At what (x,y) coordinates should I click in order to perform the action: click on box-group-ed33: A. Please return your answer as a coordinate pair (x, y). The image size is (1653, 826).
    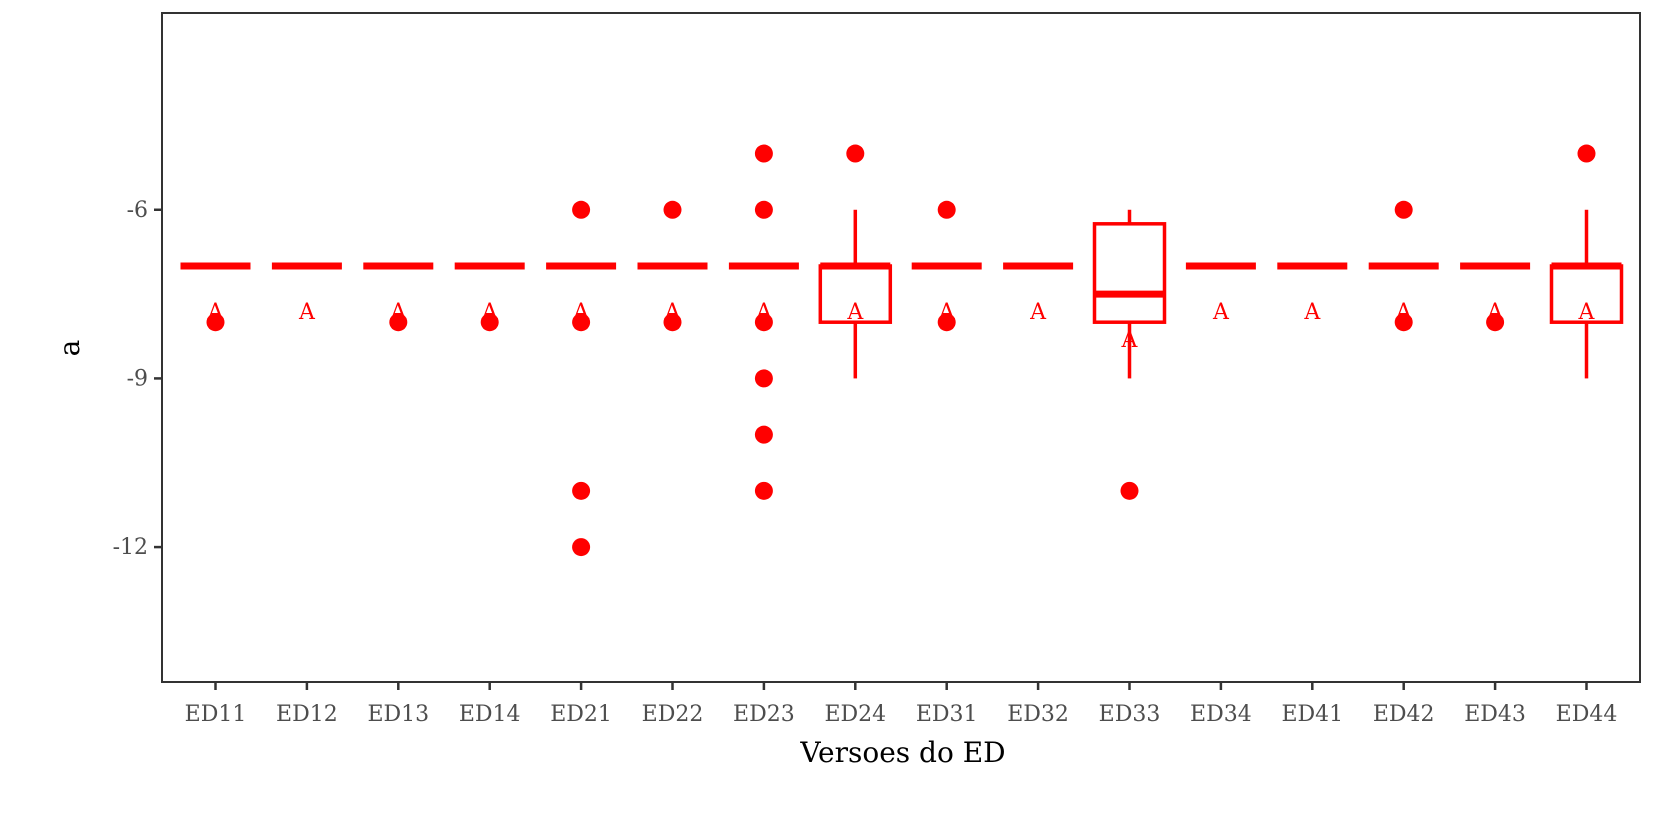
    Looking at the image, I should click on (1129, 354).